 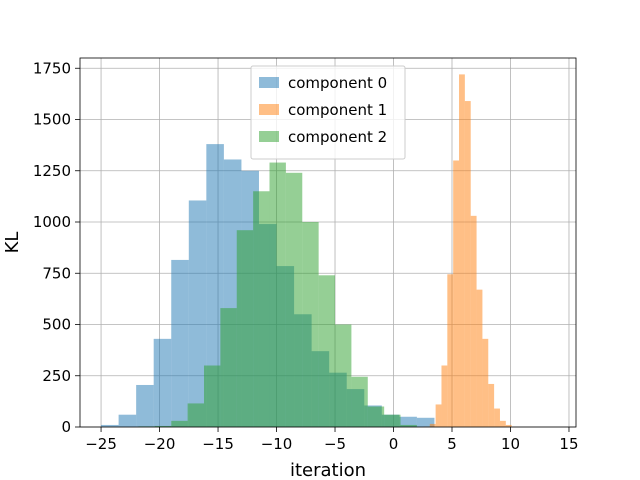 I want to click on x-tick-label: −10, so click(x=277, y=444).